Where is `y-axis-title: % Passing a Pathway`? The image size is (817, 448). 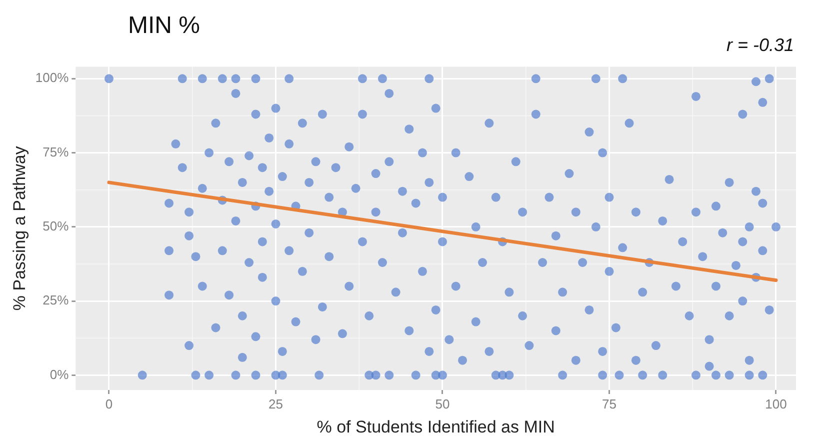 y-axis-title: % Passing a Pathway is located at coordinates (19, 228).